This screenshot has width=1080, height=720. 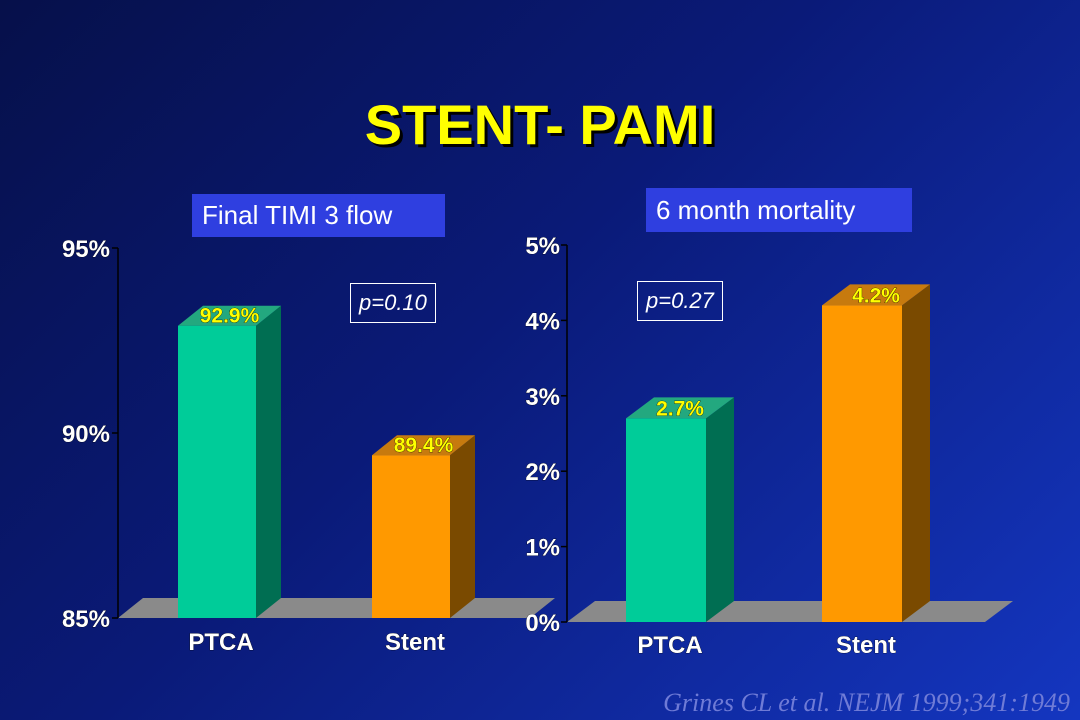 What do you see at coordinates (542, 472) in the screenshot?
I see `y-tick-label: 2%` at bounding box center [542, 472].